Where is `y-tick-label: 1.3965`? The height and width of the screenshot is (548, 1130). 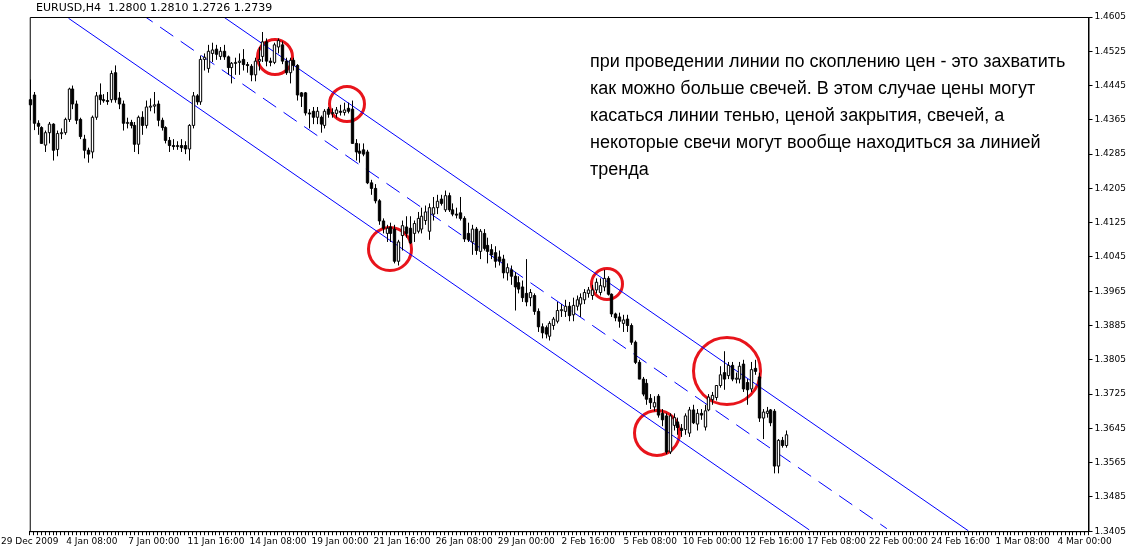
y-tick-label: 1.3965 is located at coordinates (1110, 290).